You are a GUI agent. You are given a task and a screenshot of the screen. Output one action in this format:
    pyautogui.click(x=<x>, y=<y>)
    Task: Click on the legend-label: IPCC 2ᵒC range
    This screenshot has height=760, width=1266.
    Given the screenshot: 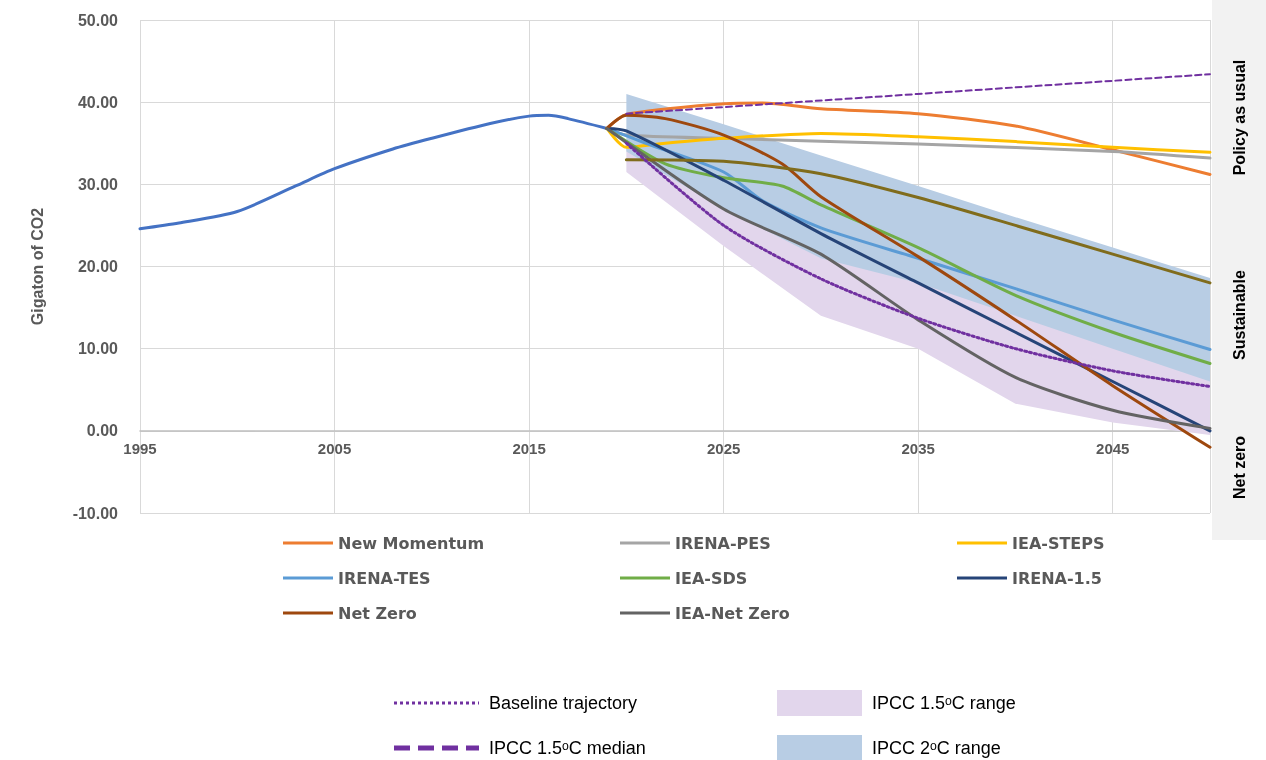 What is the action you would take?
    pyautogui.click(x=936, y=748)
    